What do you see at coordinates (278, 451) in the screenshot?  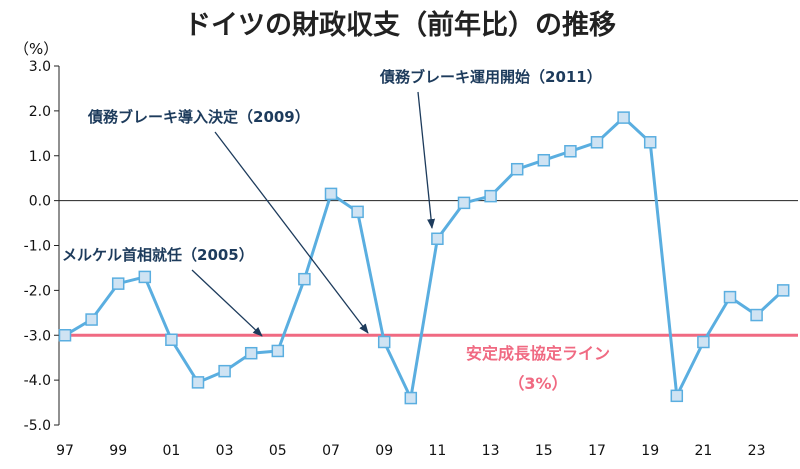 I see `x-tick-label: 05` at bounding box center [278, 451].